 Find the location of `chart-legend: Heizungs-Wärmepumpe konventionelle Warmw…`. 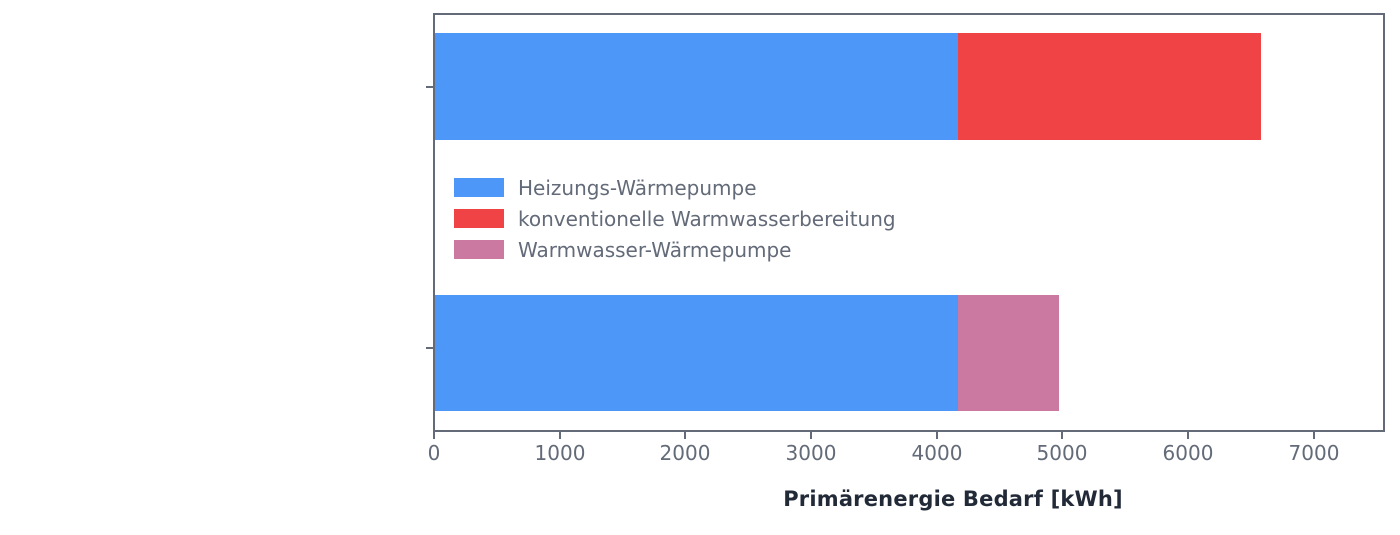

chart-legend: Heizungs-Wärmepumpe konventionelle Warmw… is located at coordinates (675, 218).